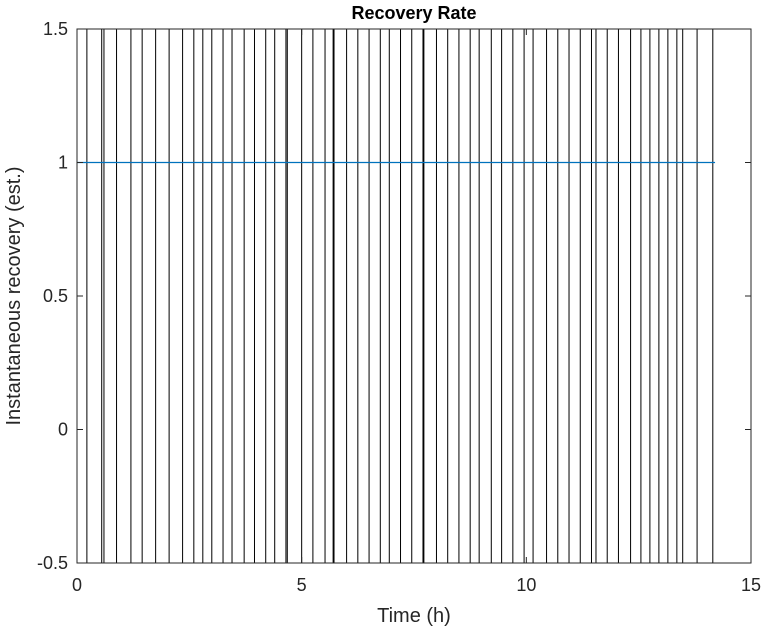  I want to click on x-tick-label: 15, so click(751, 585).